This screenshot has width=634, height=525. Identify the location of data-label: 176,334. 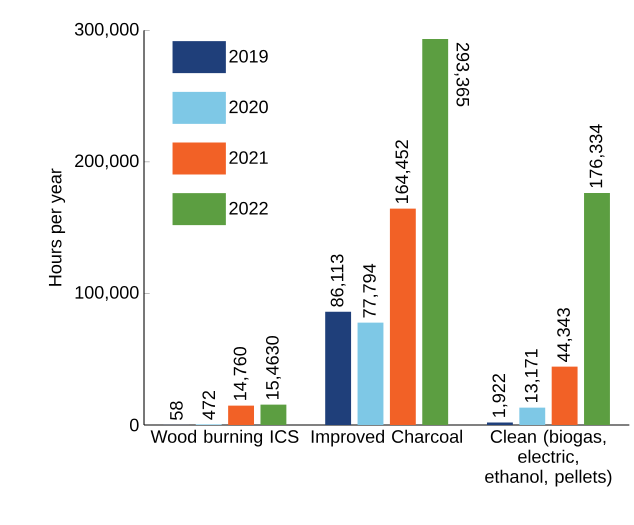
(597, 156).